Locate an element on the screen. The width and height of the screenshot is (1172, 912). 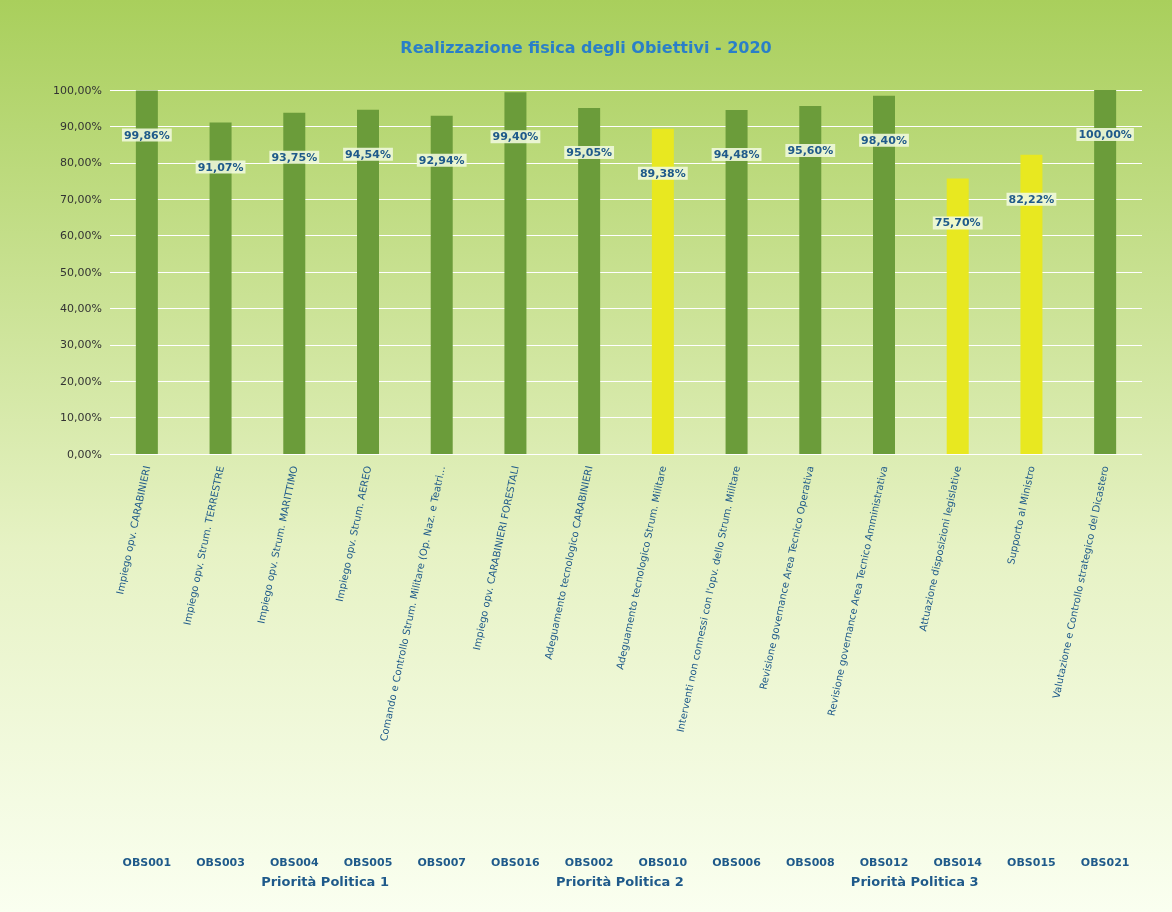
y-tick-label: 40,00% is located at coordinates (81, 308).